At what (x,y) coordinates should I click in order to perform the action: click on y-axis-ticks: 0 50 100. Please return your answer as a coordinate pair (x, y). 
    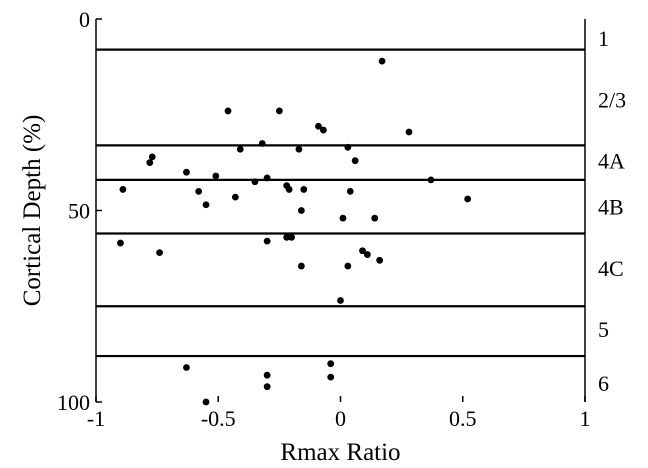
    Looking at the image, I should click on (79, 211).